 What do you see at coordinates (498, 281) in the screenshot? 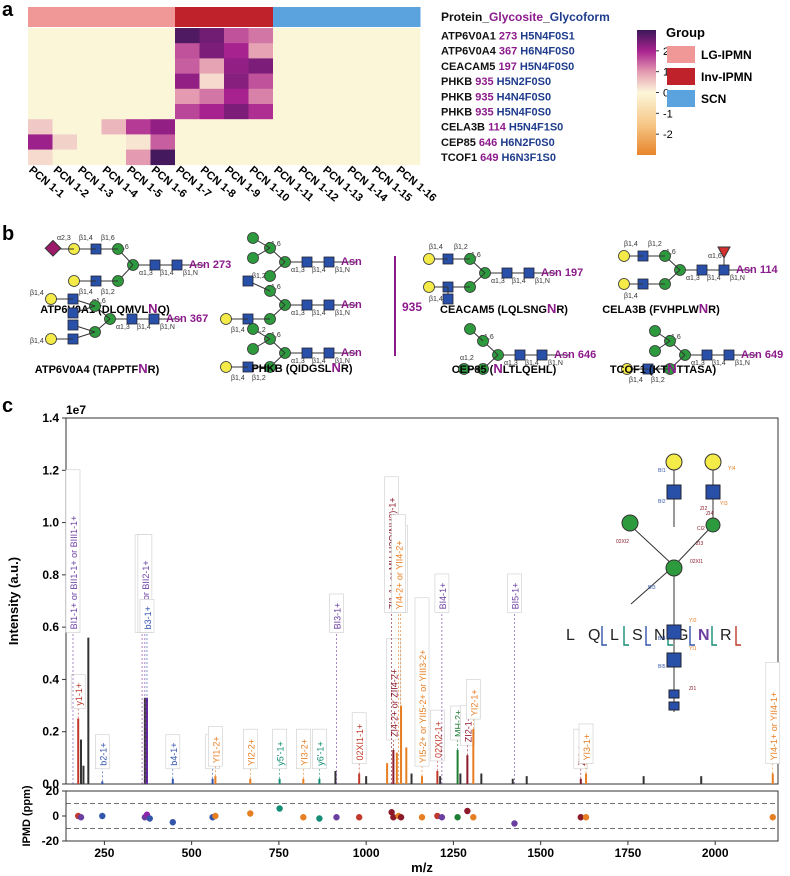
I see `linkage-label: α1,3` at bounding box center [498, 281].